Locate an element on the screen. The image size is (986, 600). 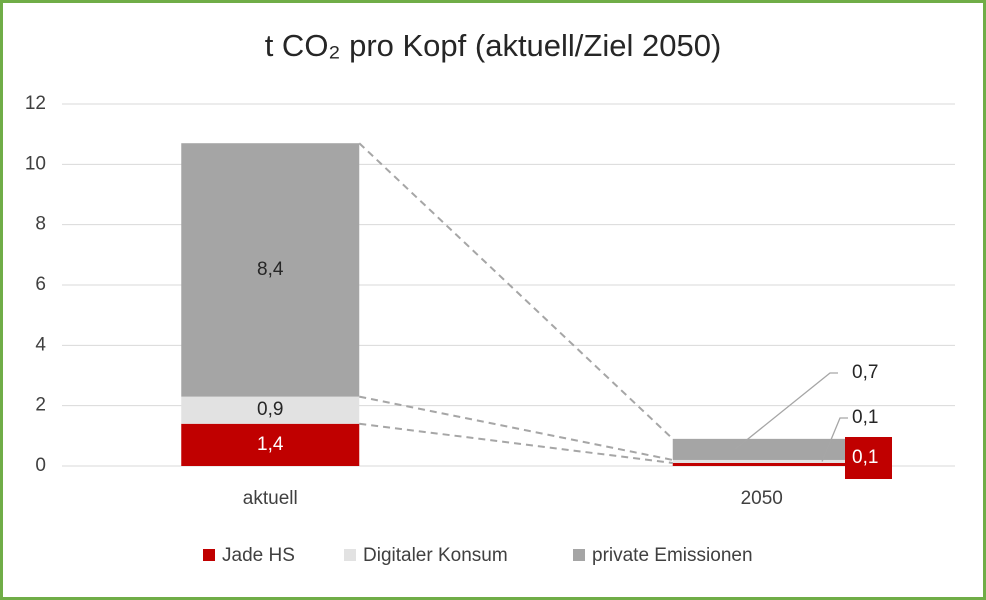
y-tick-label: 4 is located at coordinates (40, 344).